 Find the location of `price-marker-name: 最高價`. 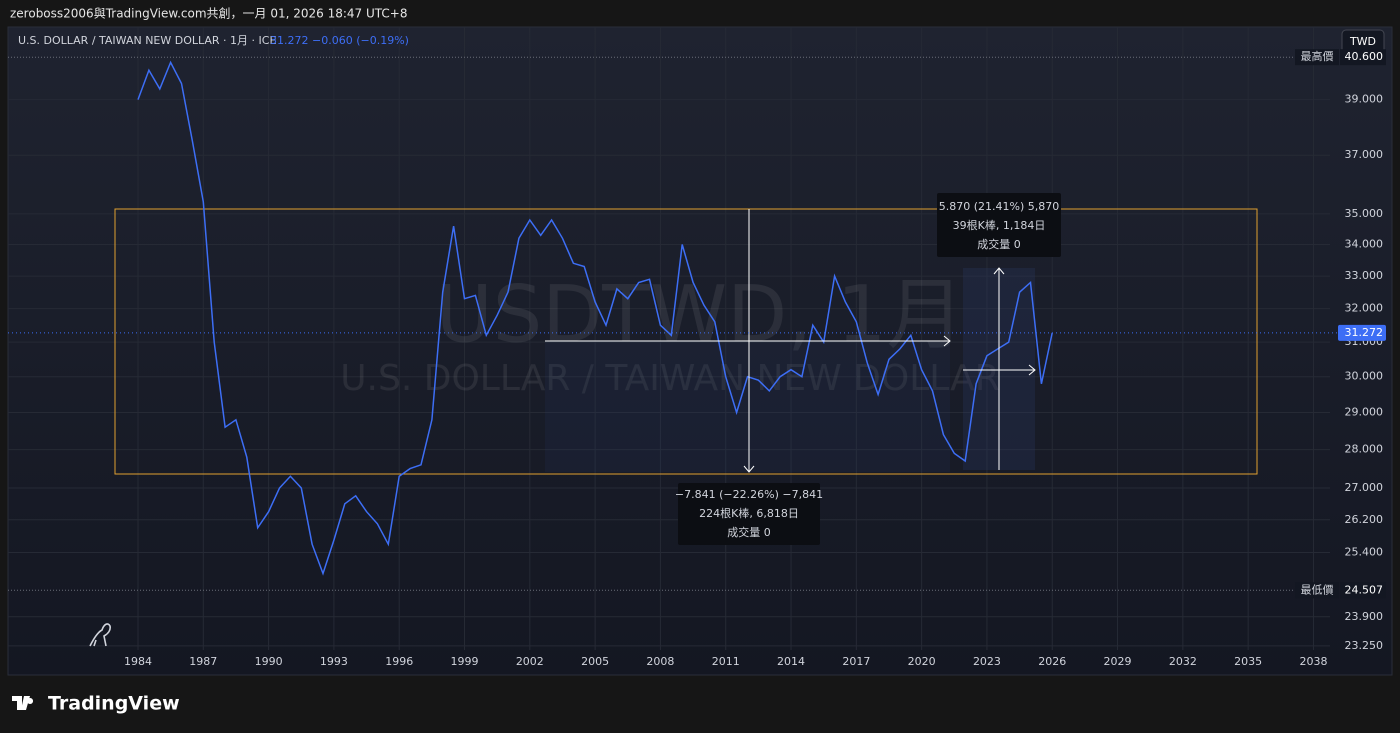

price-marker-name: 最高價 is located at coordinates (1317, 56).